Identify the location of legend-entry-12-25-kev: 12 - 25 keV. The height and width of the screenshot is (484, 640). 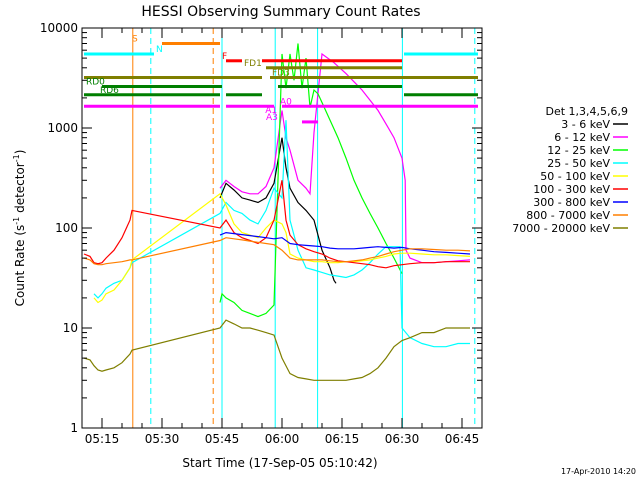
(578, 150).